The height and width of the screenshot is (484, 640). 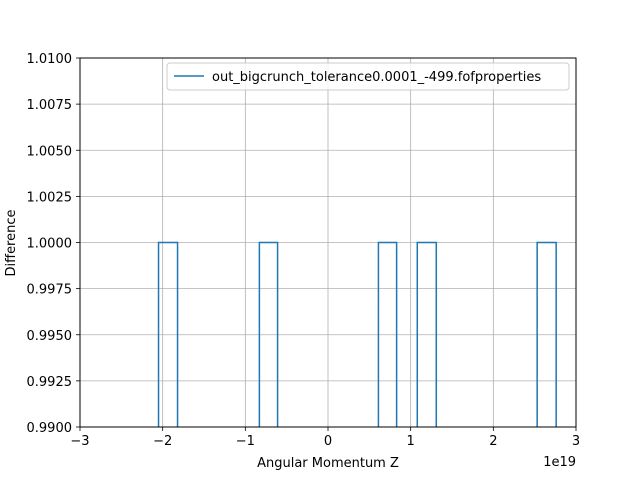 I want to click on legend-box, so click(x=368, y=76).